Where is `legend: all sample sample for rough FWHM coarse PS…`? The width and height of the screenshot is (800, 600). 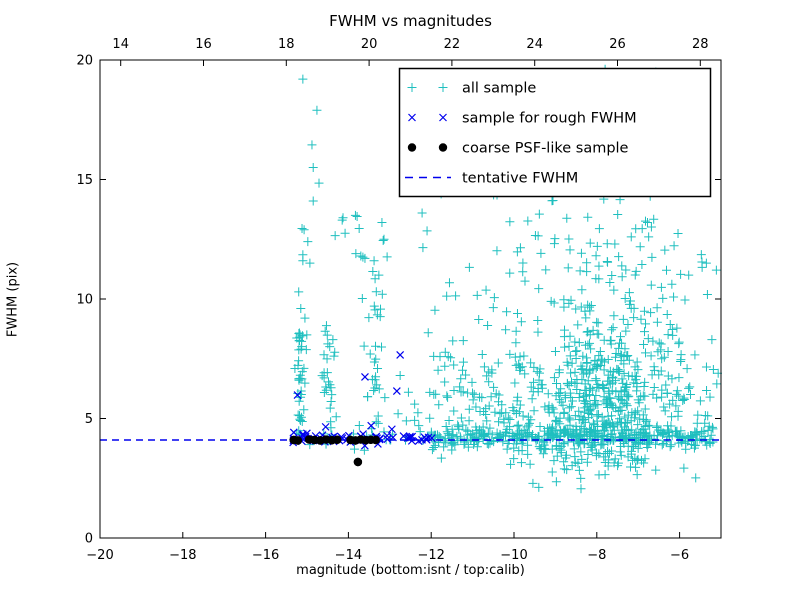
legend: all sample sample for rough FWHM coarse PS… is located at coordinates (555, 132).